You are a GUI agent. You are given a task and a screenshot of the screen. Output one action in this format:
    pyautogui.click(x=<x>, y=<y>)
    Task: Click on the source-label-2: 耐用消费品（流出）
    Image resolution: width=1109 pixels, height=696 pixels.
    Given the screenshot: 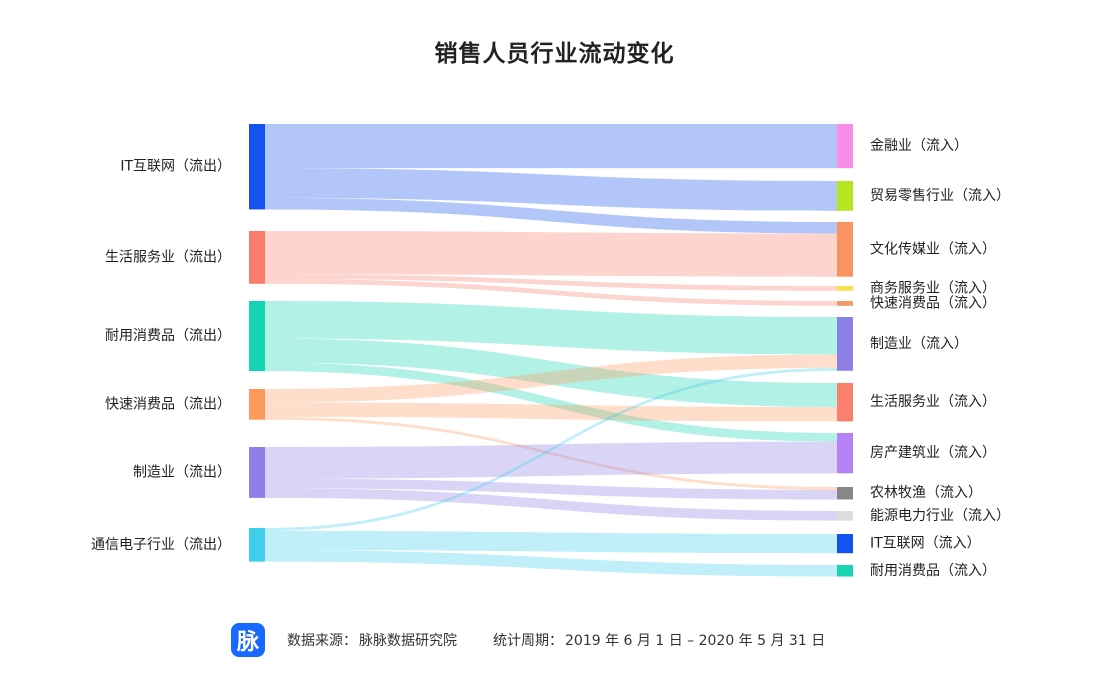 What is the action you would take?
    pyautogui.click(x=168, y=336)
    